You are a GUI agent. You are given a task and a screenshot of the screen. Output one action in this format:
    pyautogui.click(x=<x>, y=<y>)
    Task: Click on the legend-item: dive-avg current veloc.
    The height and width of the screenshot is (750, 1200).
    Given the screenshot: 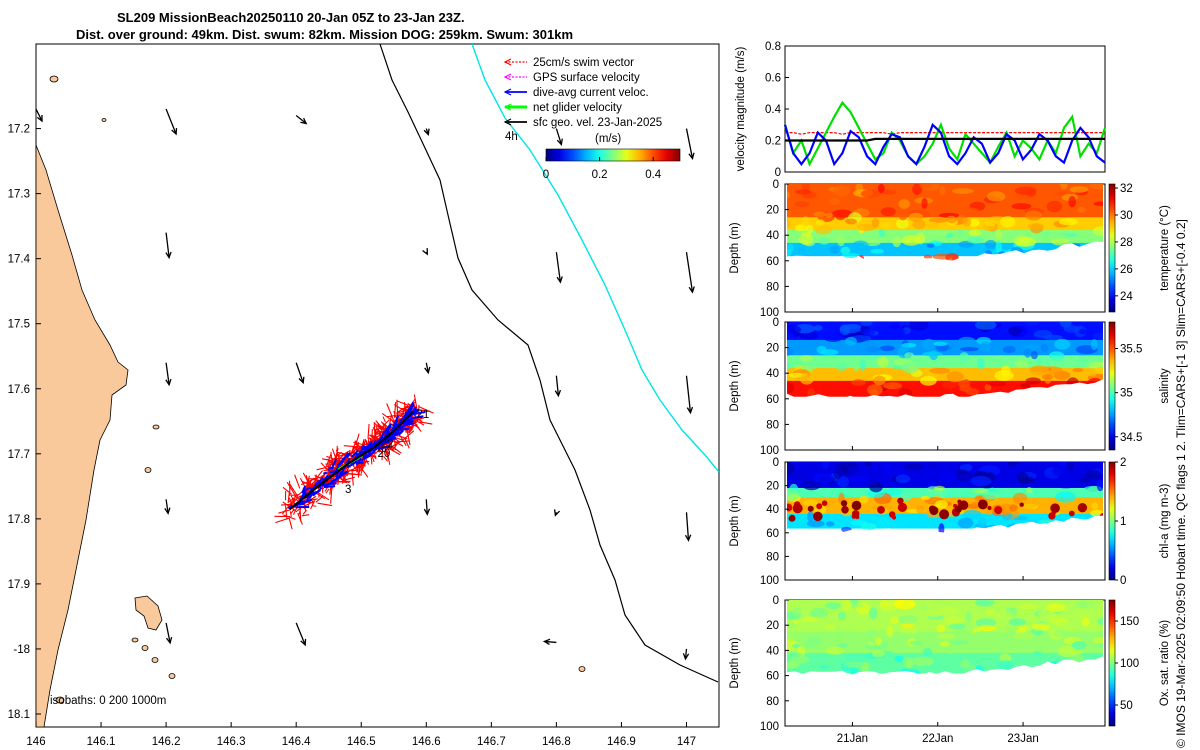 What is the action you would take?
    pyautogui.click(x=576, y=93)
    